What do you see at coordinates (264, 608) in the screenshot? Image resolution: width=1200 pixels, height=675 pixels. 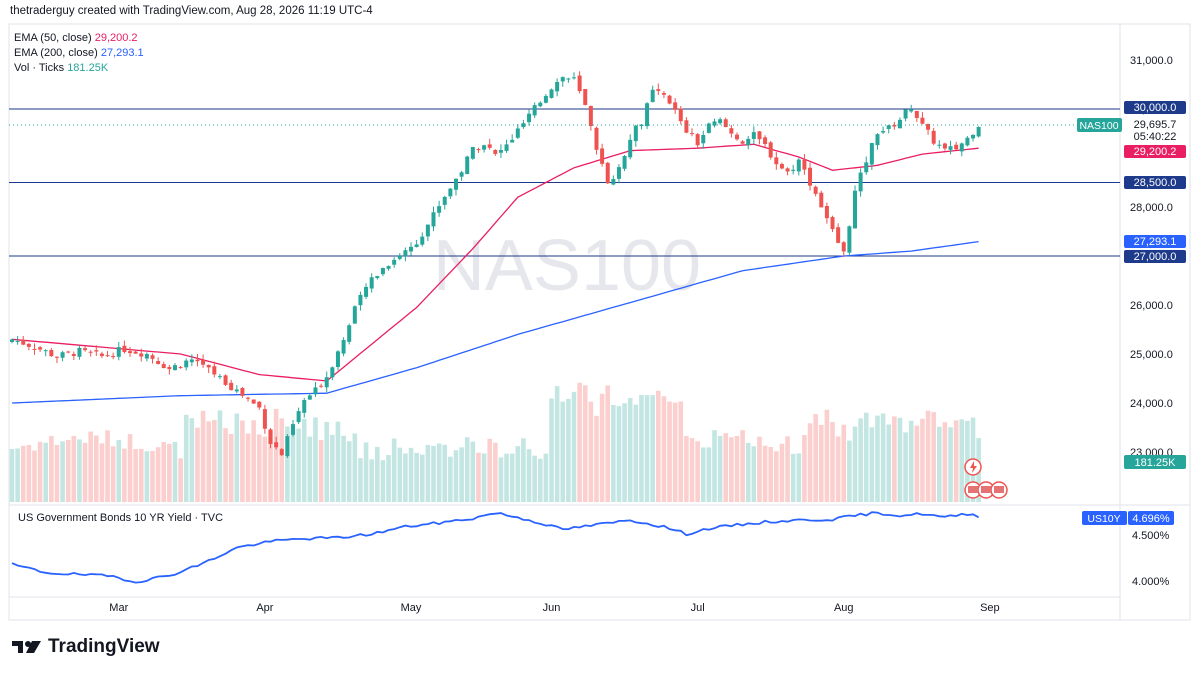 I see `time-tick-label: Apr` at bounding box center [264, 608].